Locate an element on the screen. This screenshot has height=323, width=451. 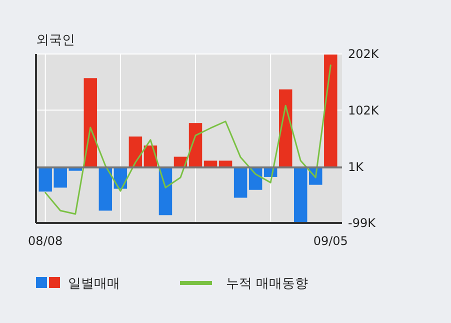
legend-label: 일별매매 is located at coordinates (94, 284).